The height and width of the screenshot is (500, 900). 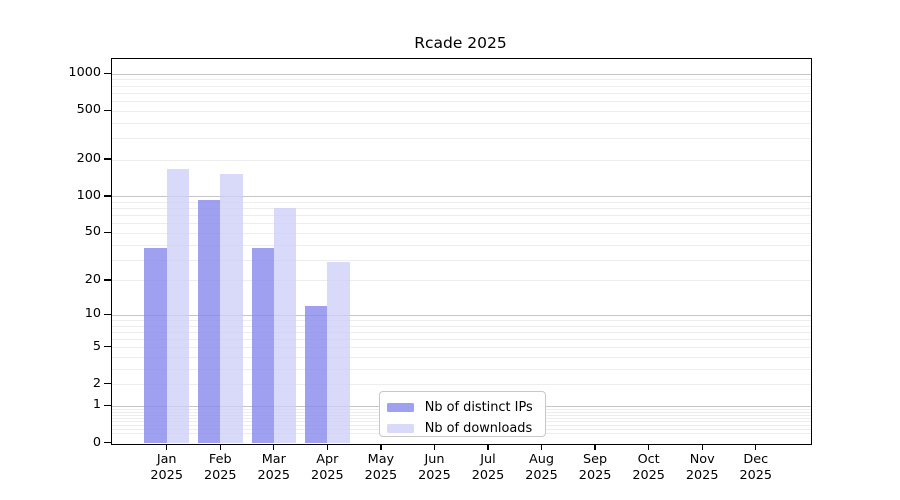 I want to click on y-tick-label: 50, so click(x=92, y=232).